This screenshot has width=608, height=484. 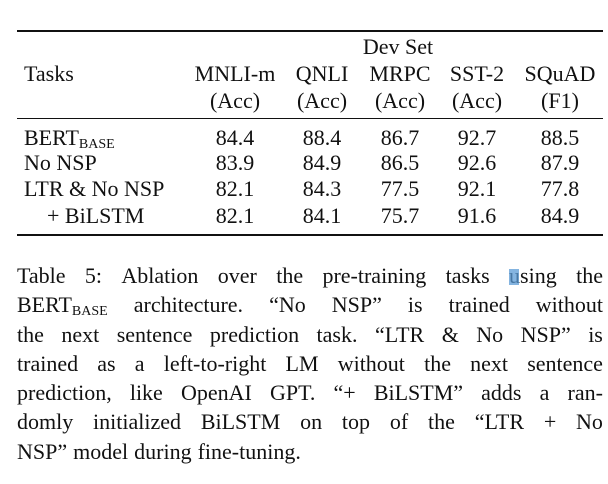 I want to click on tasks-header: Tasks, so click(x=49, y=73).